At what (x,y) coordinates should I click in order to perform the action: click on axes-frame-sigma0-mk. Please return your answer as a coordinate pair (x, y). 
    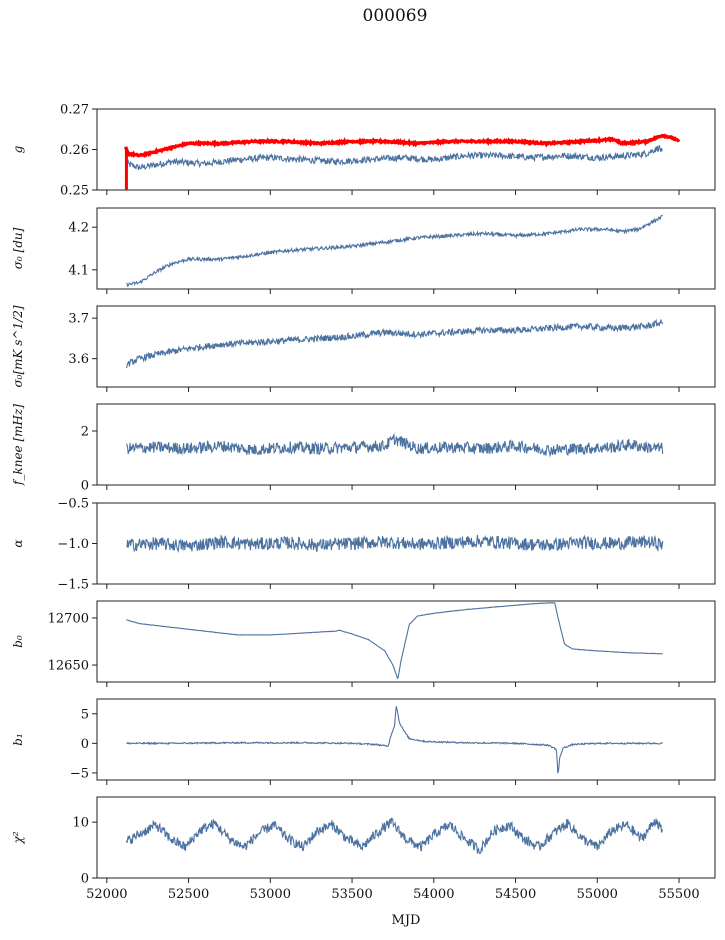
    Looking at the image, I should click on (406, 346).